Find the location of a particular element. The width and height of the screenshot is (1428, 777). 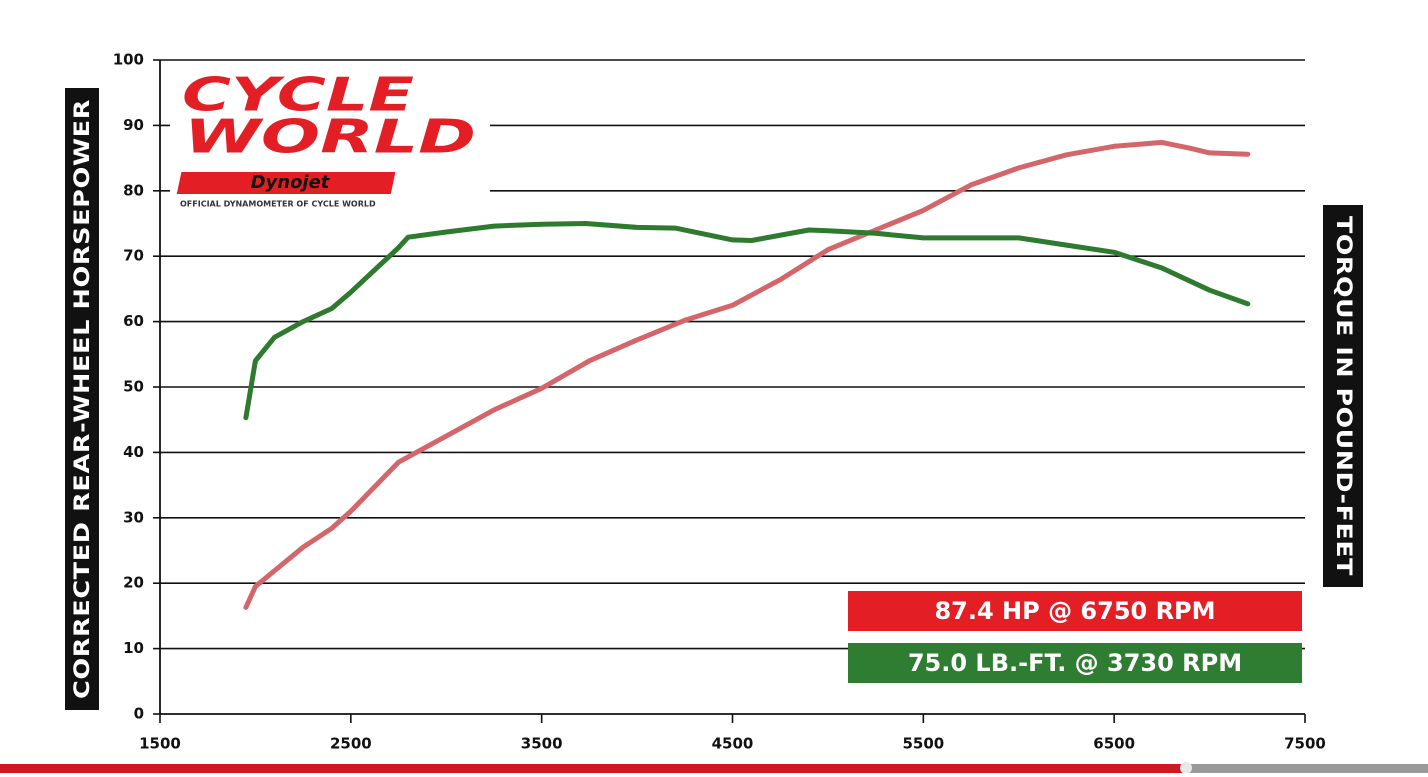

y-tick-label: 60 is located at coordinates (133, 321).